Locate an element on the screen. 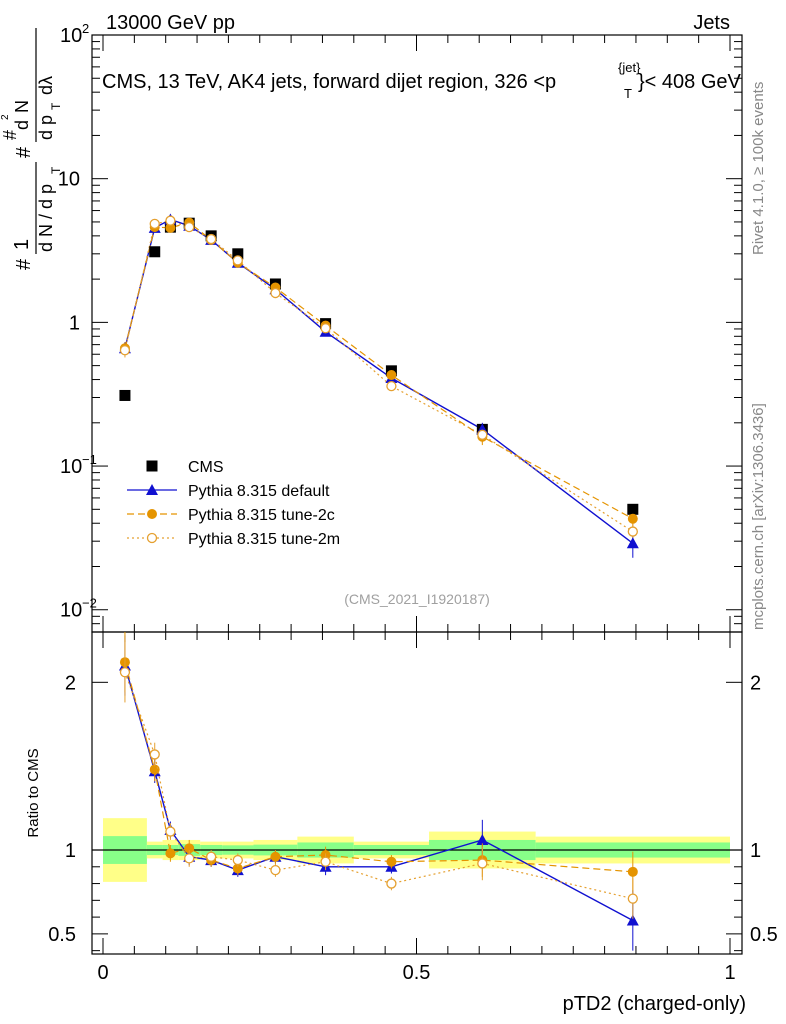 The height and width of the screenshot is (1024, 786). x-axis-label: pTD2 (charged-only) is located at coordinates (654, 1004).